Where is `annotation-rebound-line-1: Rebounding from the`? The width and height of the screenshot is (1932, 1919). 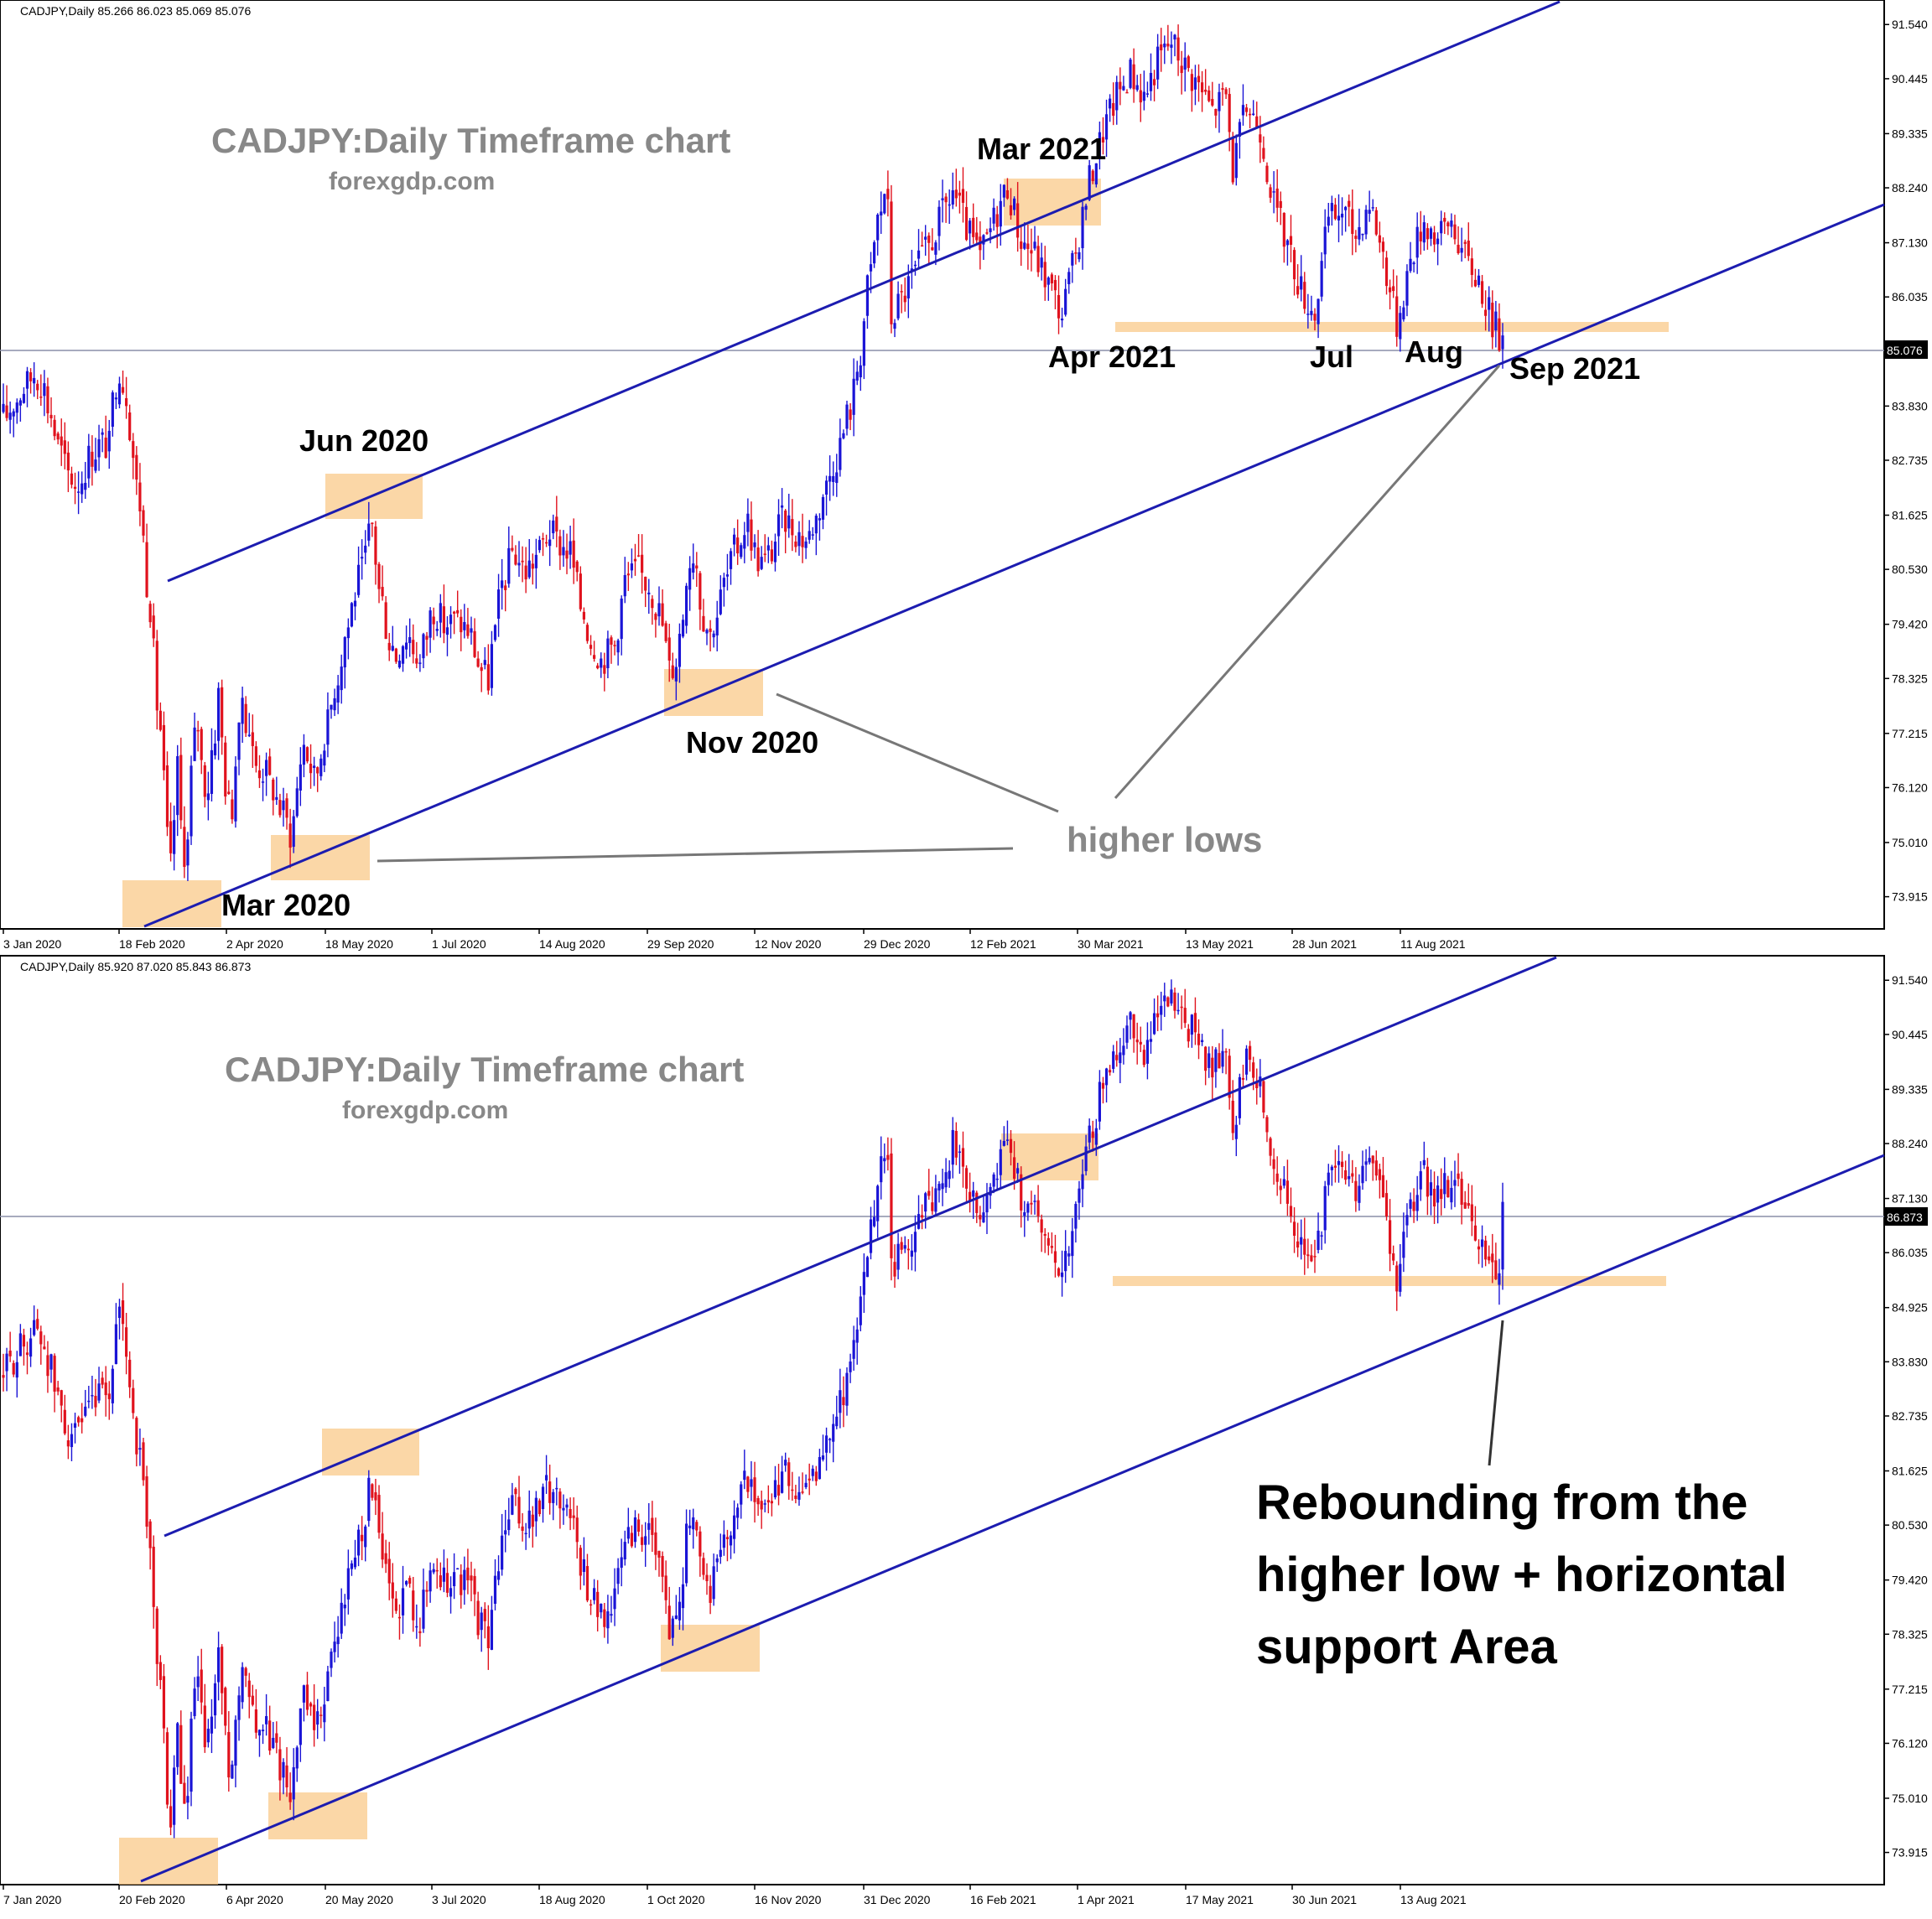 annotation-rebound-line-1: Rebounding from the is located at coordinates (1502, 1503).